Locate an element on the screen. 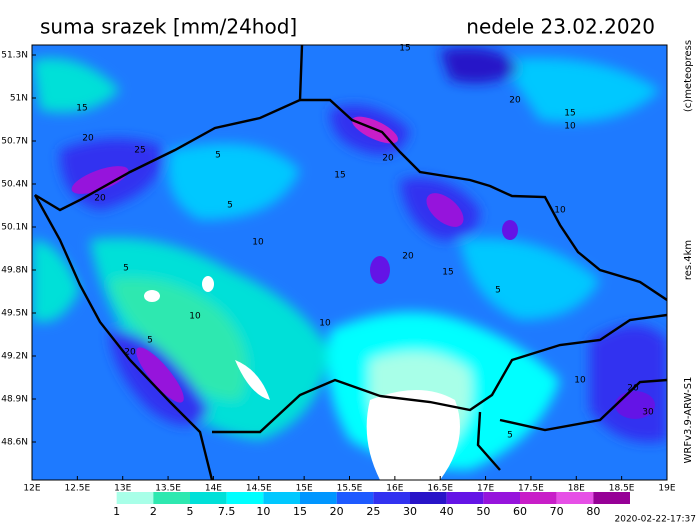 The width and height of the screenshot is (700, 529). timestamp: 2020-02-22-17:37 is located at coordinates (656, 520).